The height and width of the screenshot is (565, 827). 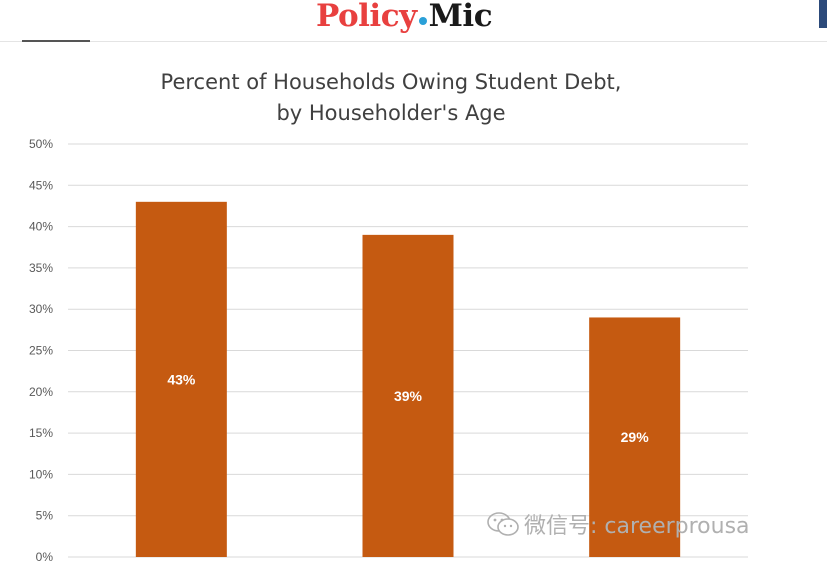 What do you see at coordinates (823, 14) in the screenshot?
I see `header-edge-bar` at bounding box center [823, 14].